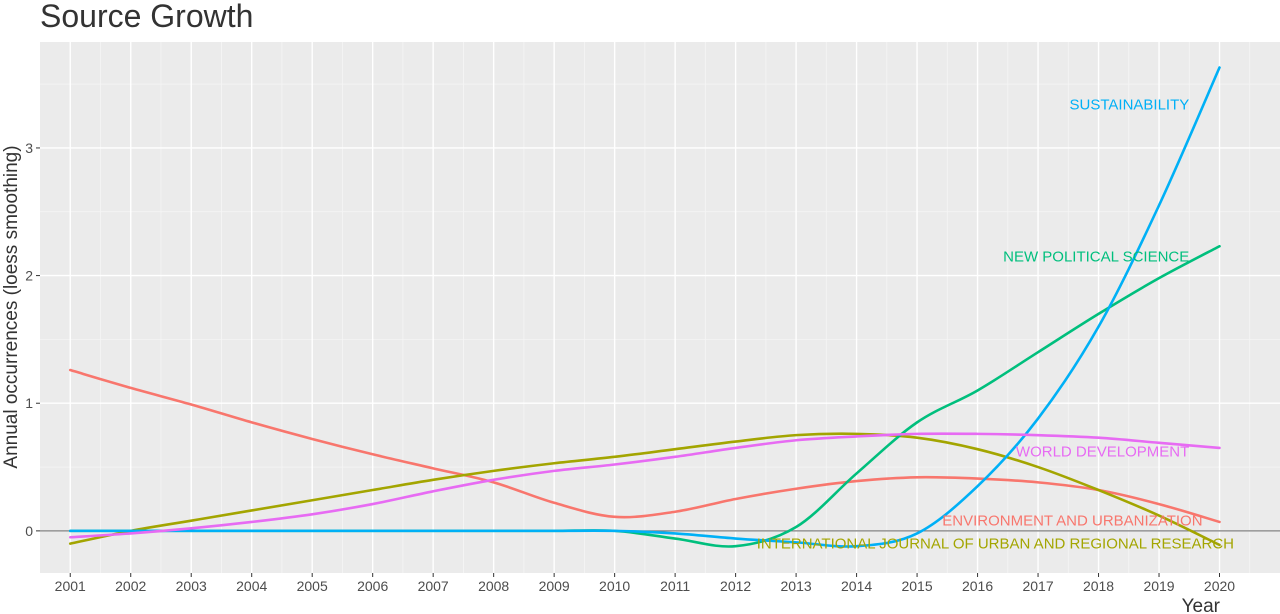 This screenshot has width=1280, height=614. What do you see at coordinates (735, 586) in the screenshot?
I see `x-tick-label: 2012` at bounding box center [735, 586].